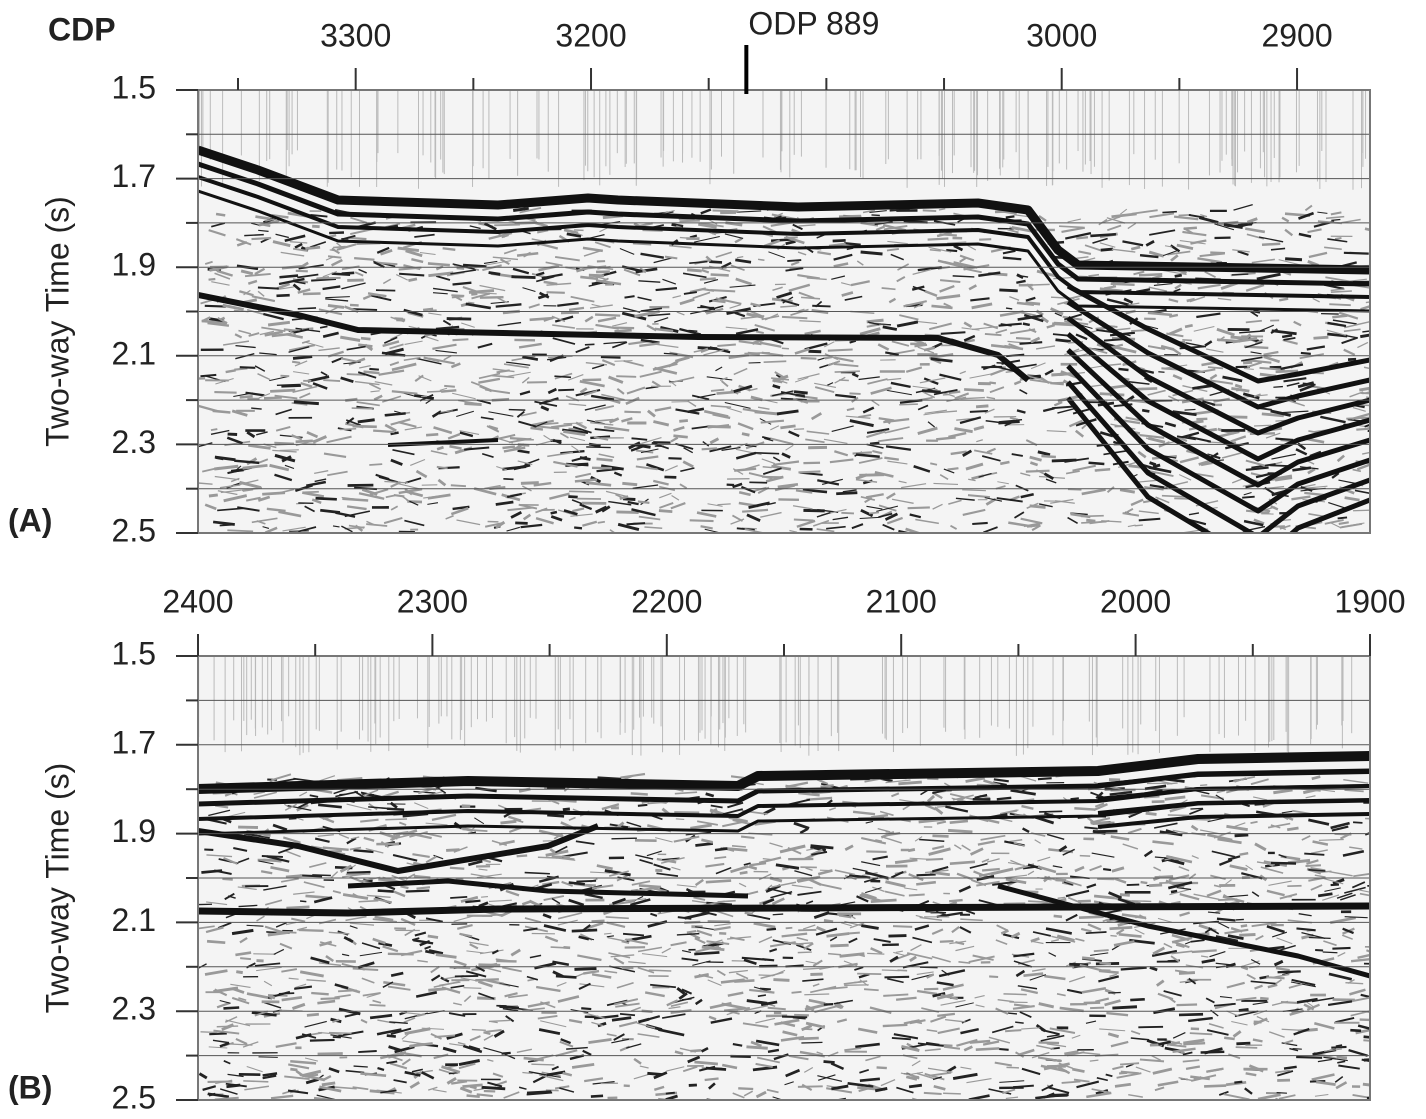 The height and width of the screenshot is (1119, 1426). I want to click on x-tick-label: 3300, so click(355, 35).